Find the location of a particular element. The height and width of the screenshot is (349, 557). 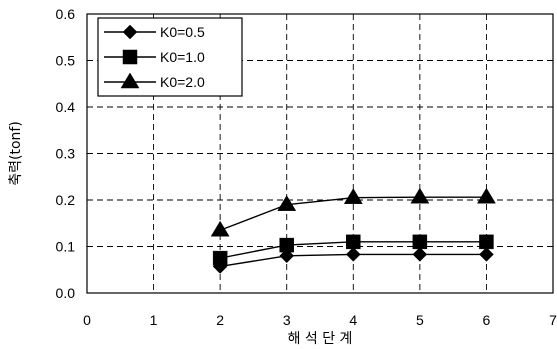

series-group is located at coordinates (353, 230).